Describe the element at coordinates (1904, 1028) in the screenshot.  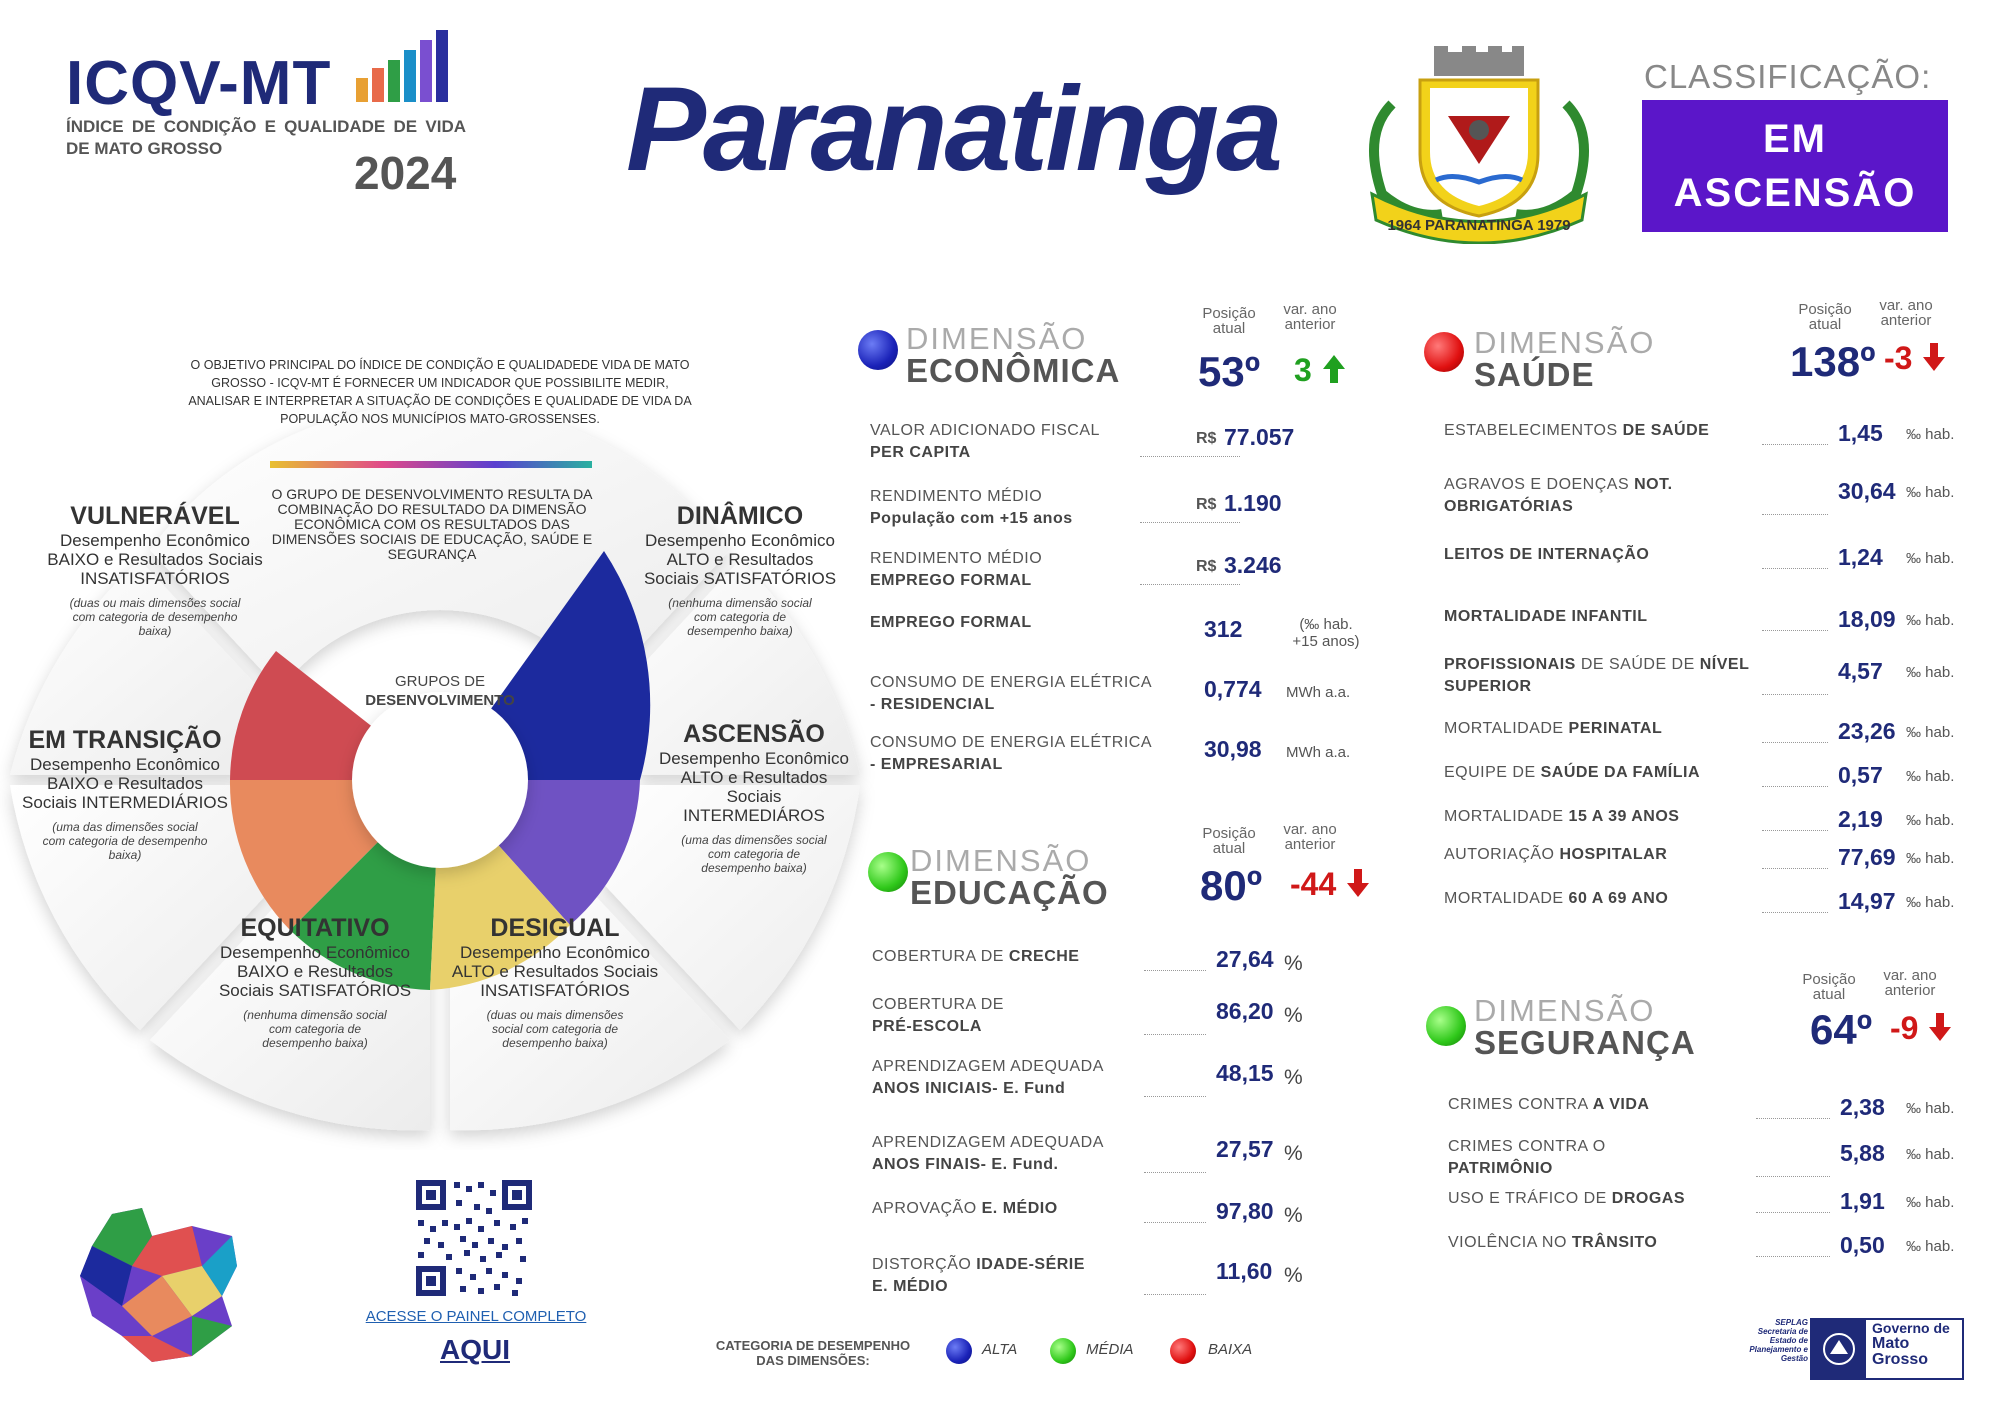
I see `variation-value: -9` at that location.